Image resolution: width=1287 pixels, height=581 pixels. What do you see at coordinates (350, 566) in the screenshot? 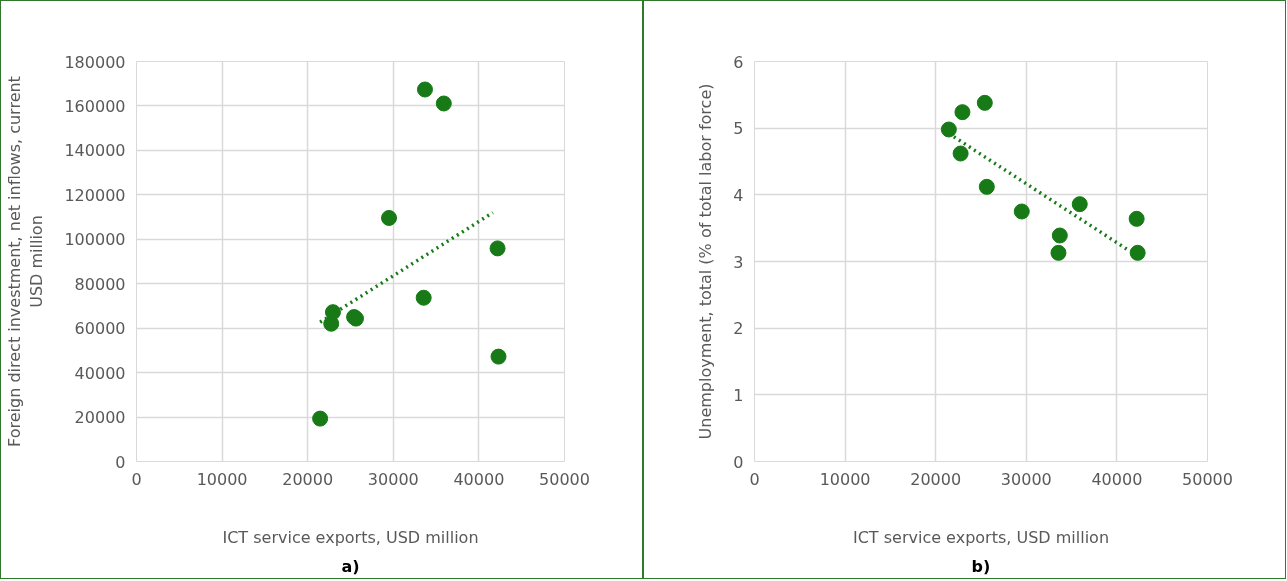
I see `text: a)` at bounding box center [350, 566].